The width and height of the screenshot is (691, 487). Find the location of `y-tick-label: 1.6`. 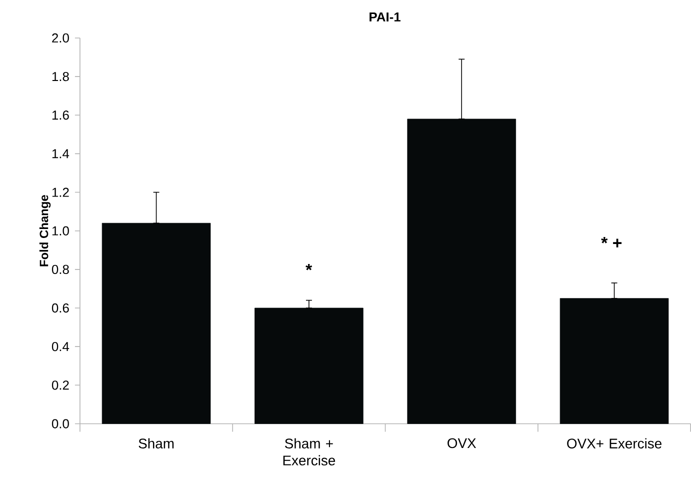

y-tick-label: 1.6 is located at coordinates (60, 115).